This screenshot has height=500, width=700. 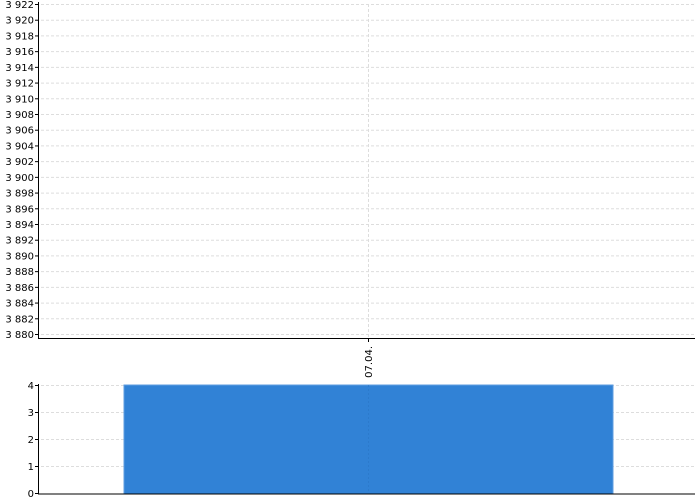 I want to click on y-tick-label: 3 898, so click(x=19, y=194).